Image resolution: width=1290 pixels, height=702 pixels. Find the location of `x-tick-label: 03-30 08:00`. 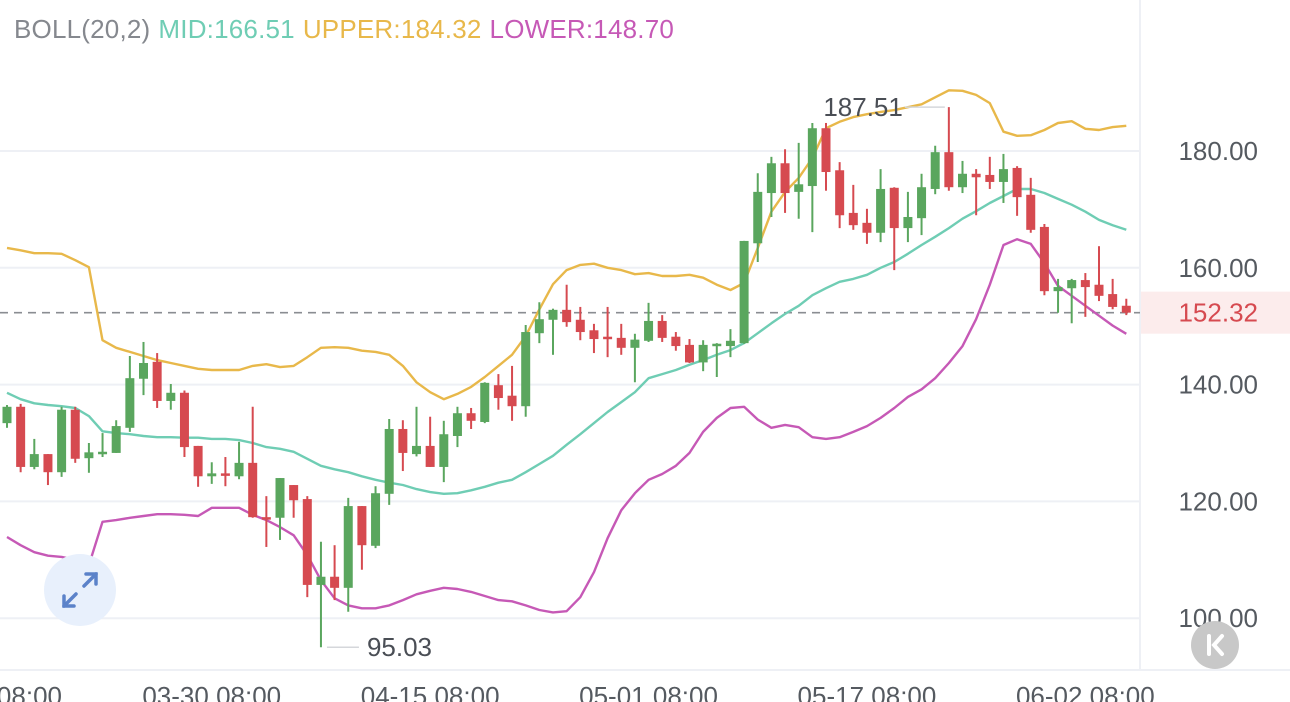

x-tick-label: 03-30 08:00 is located at coordinates (211, 691).